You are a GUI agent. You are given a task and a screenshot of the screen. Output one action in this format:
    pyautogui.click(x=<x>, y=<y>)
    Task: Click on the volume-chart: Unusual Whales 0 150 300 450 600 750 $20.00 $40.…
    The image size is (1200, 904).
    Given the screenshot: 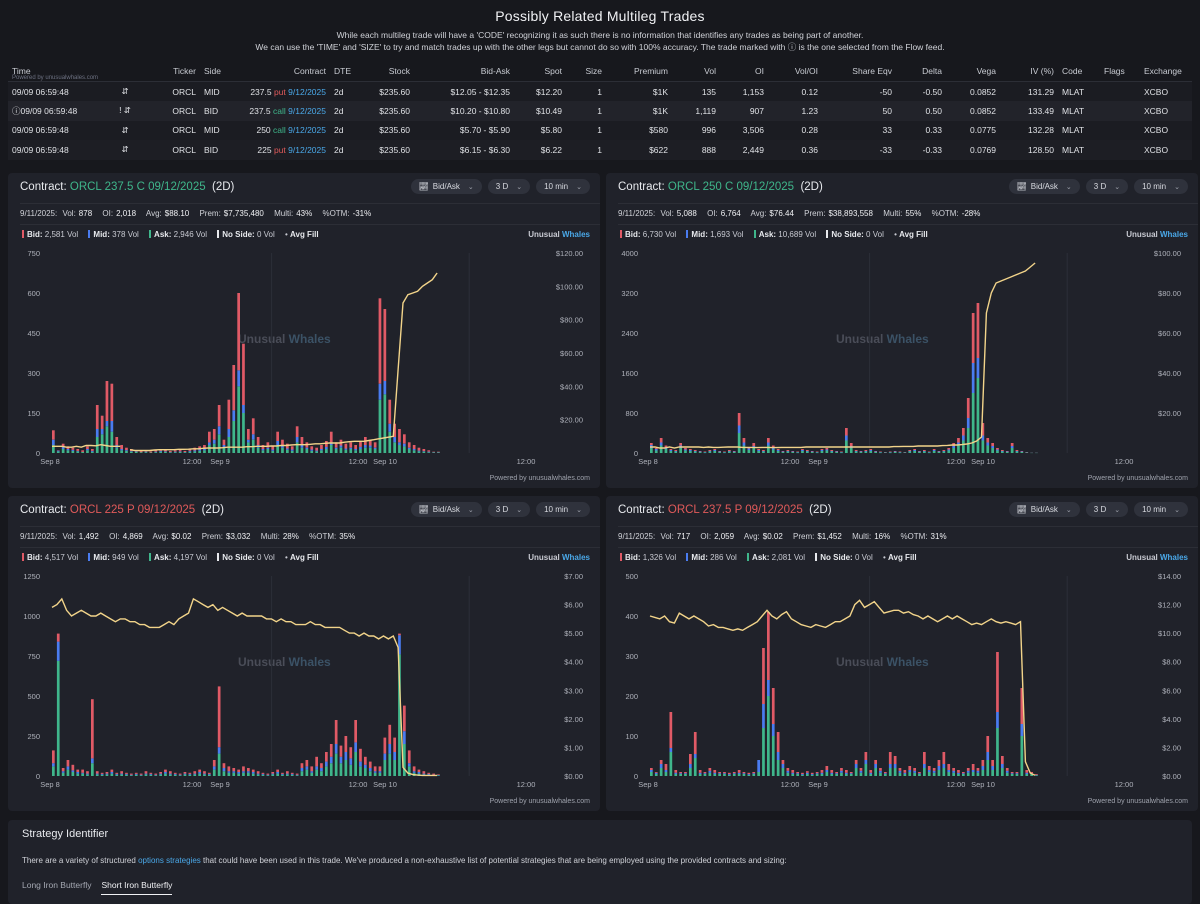 What is the action you would take?
    pyautogui.click(x=304, y=360)
    